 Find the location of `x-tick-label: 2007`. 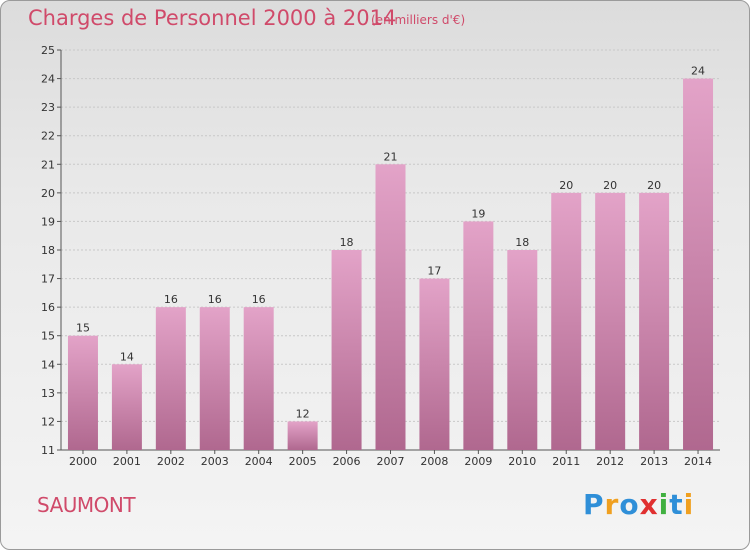

x-tick-label: 2007 is located at coordinates (391, 461).